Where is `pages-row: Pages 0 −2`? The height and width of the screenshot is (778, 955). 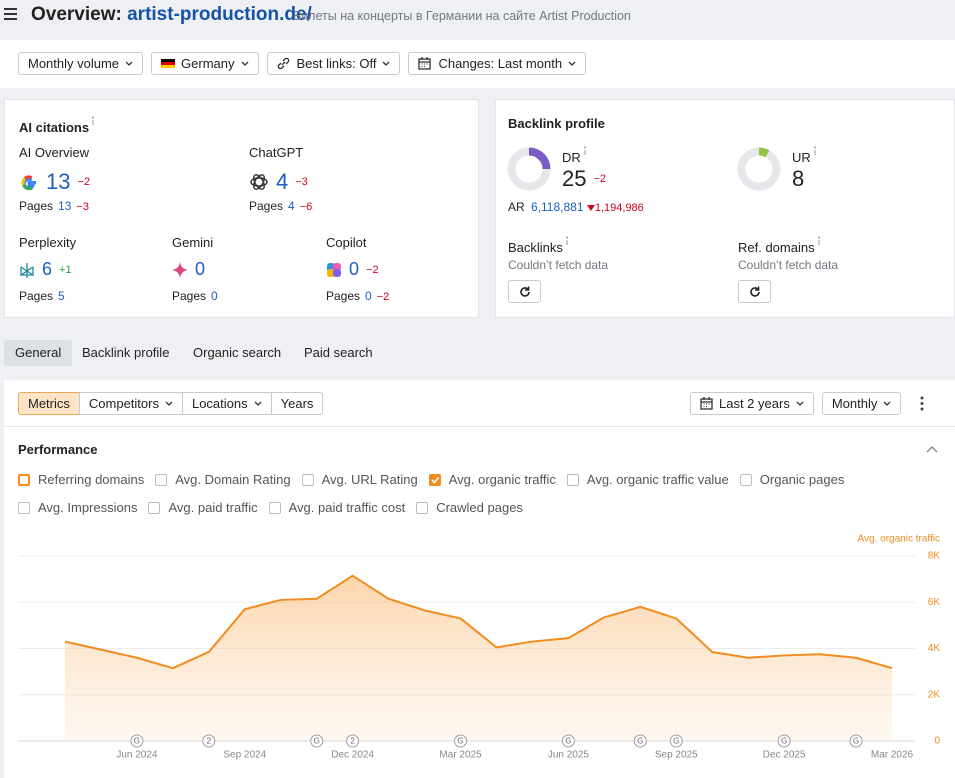
pages-row: Pages 0 −2 is located at coordinates (357, 296).